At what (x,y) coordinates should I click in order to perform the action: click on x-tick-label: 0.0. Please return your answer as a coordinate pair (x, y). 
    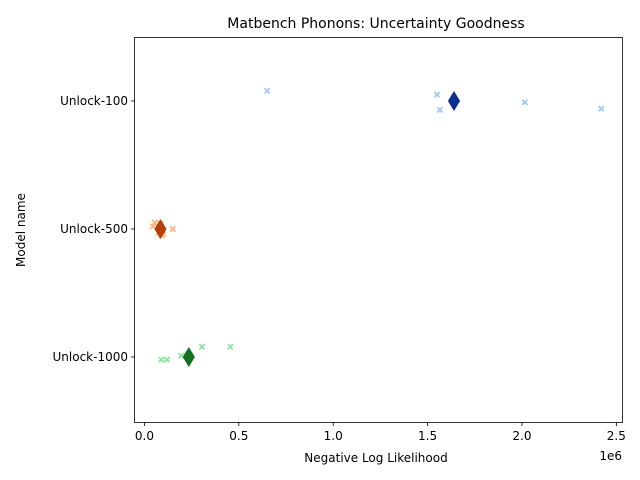
    Looking at the image, I should click on (144, 436).